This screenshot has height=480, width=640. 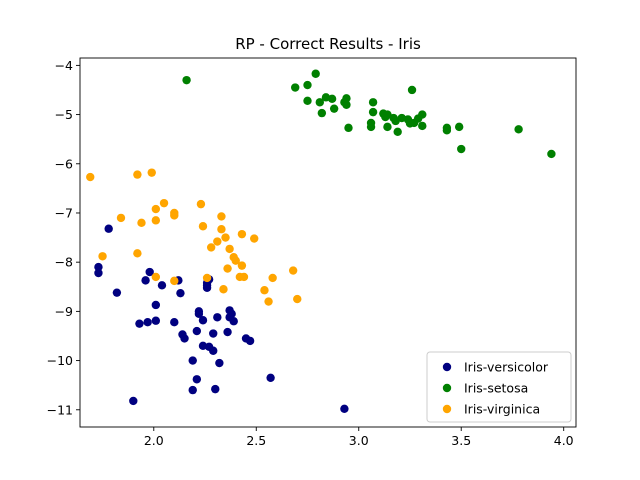 I want to click on legend-box, so click(x=499, y=387).